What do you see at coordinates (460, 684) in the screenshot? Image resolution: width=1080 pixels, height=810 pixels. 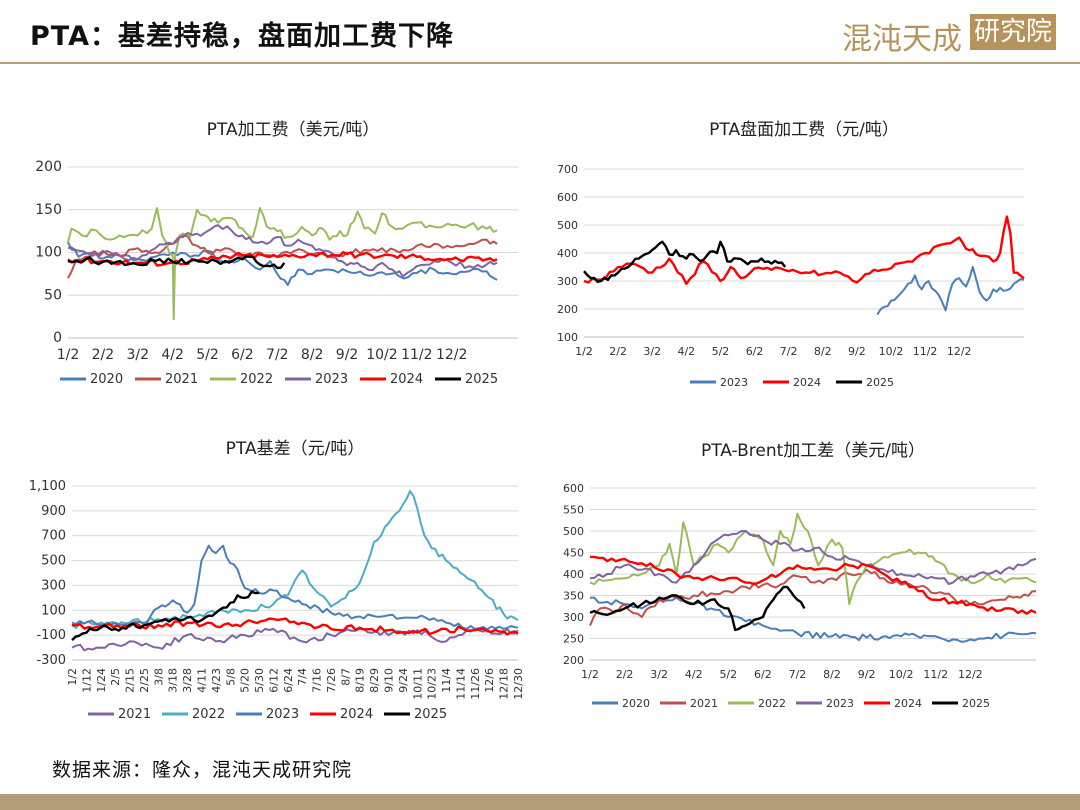 I see `x-tick-label: 11/14` at bounding box center [460, 684].